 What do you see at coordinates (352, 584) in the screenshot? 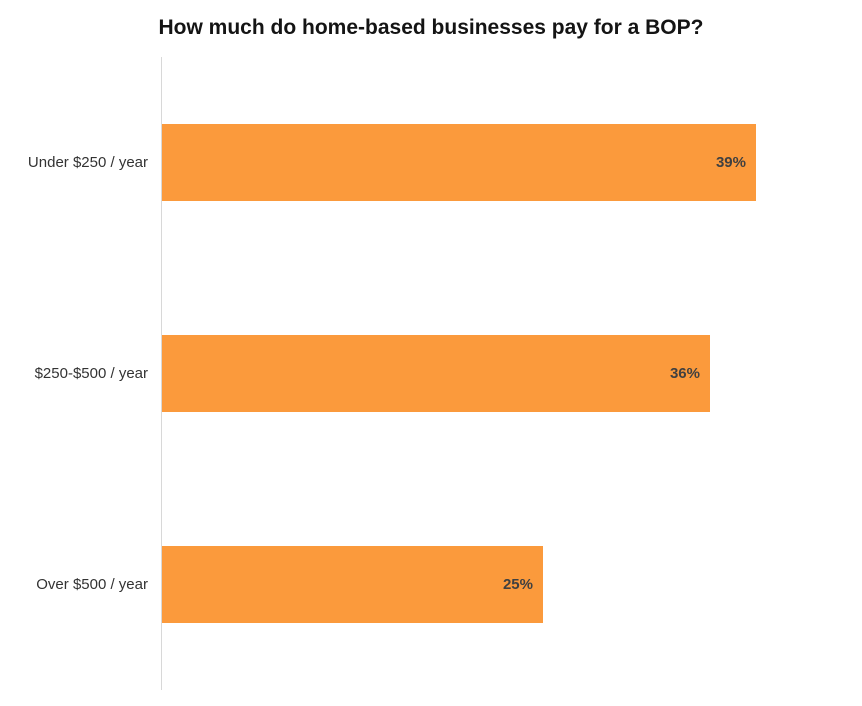
I see `bar: 25%` at bounding box center [352, 584].